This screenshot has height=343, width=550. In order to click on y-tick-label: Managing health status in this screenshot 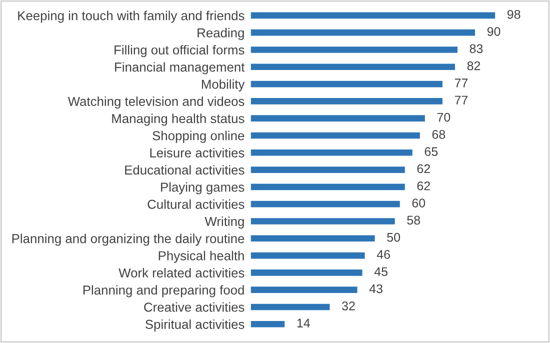, I will do `click(178, 120)`.